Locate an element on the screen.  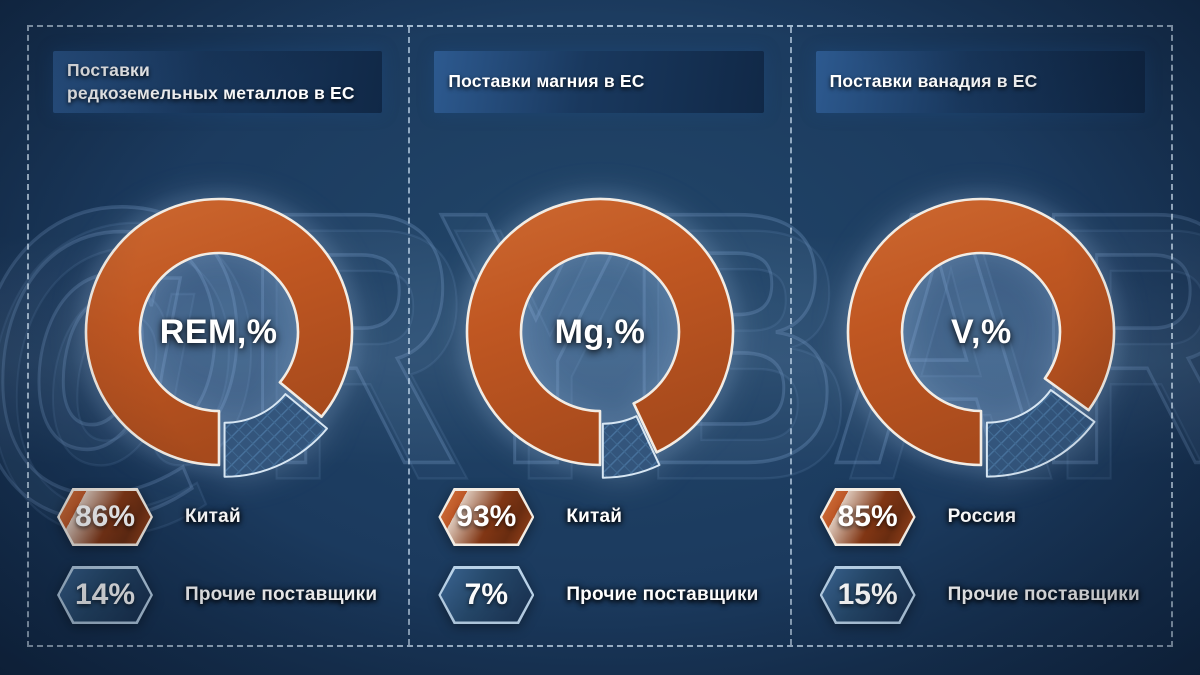
donut-svg-mg is located at coordinates (599, 332).